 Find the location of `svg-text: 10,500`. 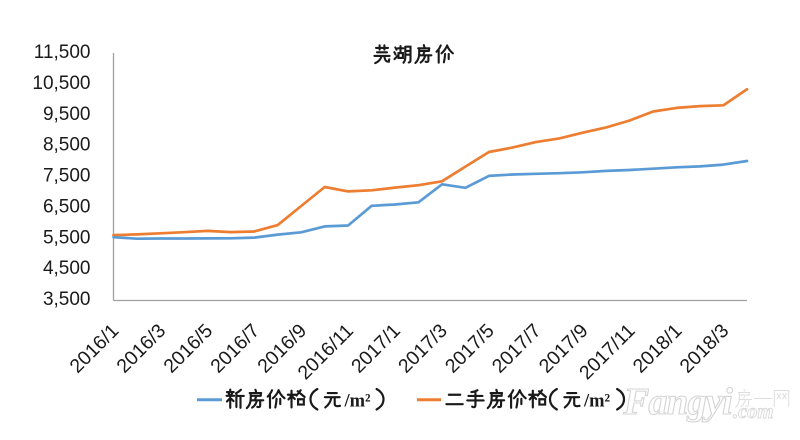

svg-text: 10,500 is located at coordinates (61, 83).